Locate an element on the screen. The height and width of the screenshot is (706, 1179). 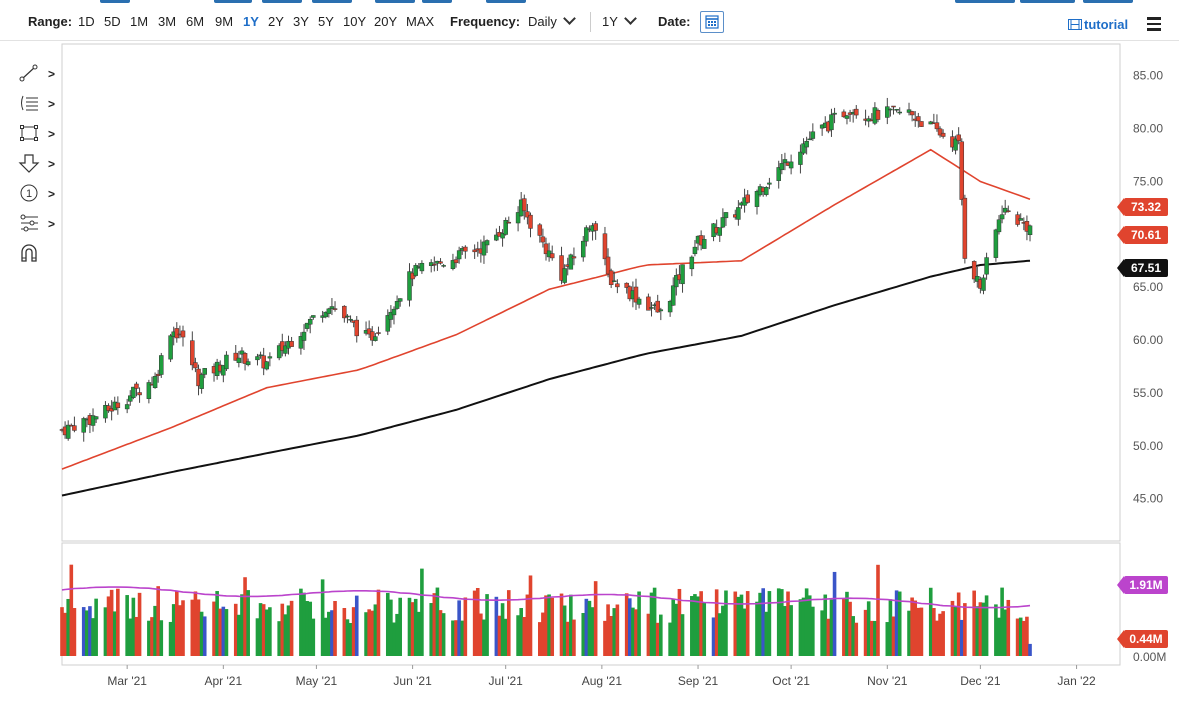
range-button-5y: 5Y is located at coordinates (326, 21).